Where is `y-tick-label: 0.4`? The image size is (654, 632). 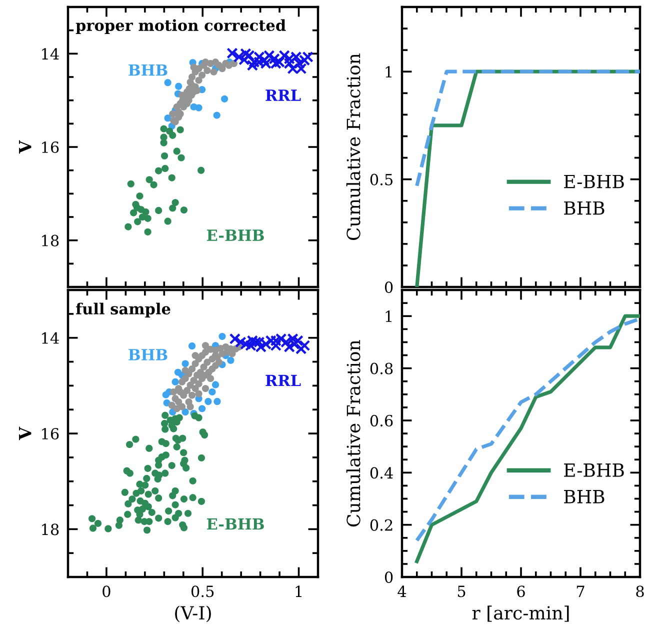
y-tick-label: 0.4 is located at coordinates (381, 473).